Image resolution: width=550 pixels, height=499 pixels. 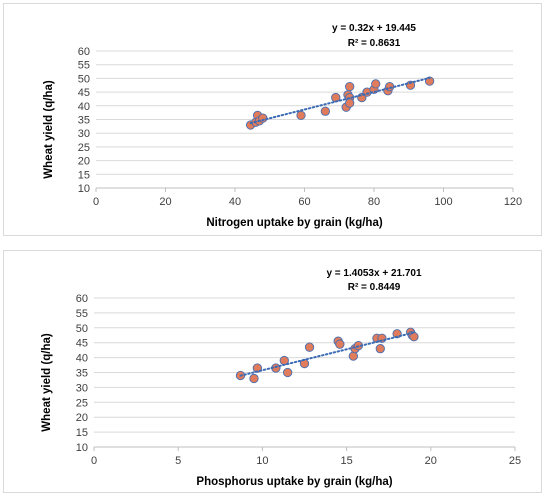 What do you see at coordinates (374, 43) in the screenshot?
I see `r-squared-label: R² = 0.8631` at bounding box center [374, 43].